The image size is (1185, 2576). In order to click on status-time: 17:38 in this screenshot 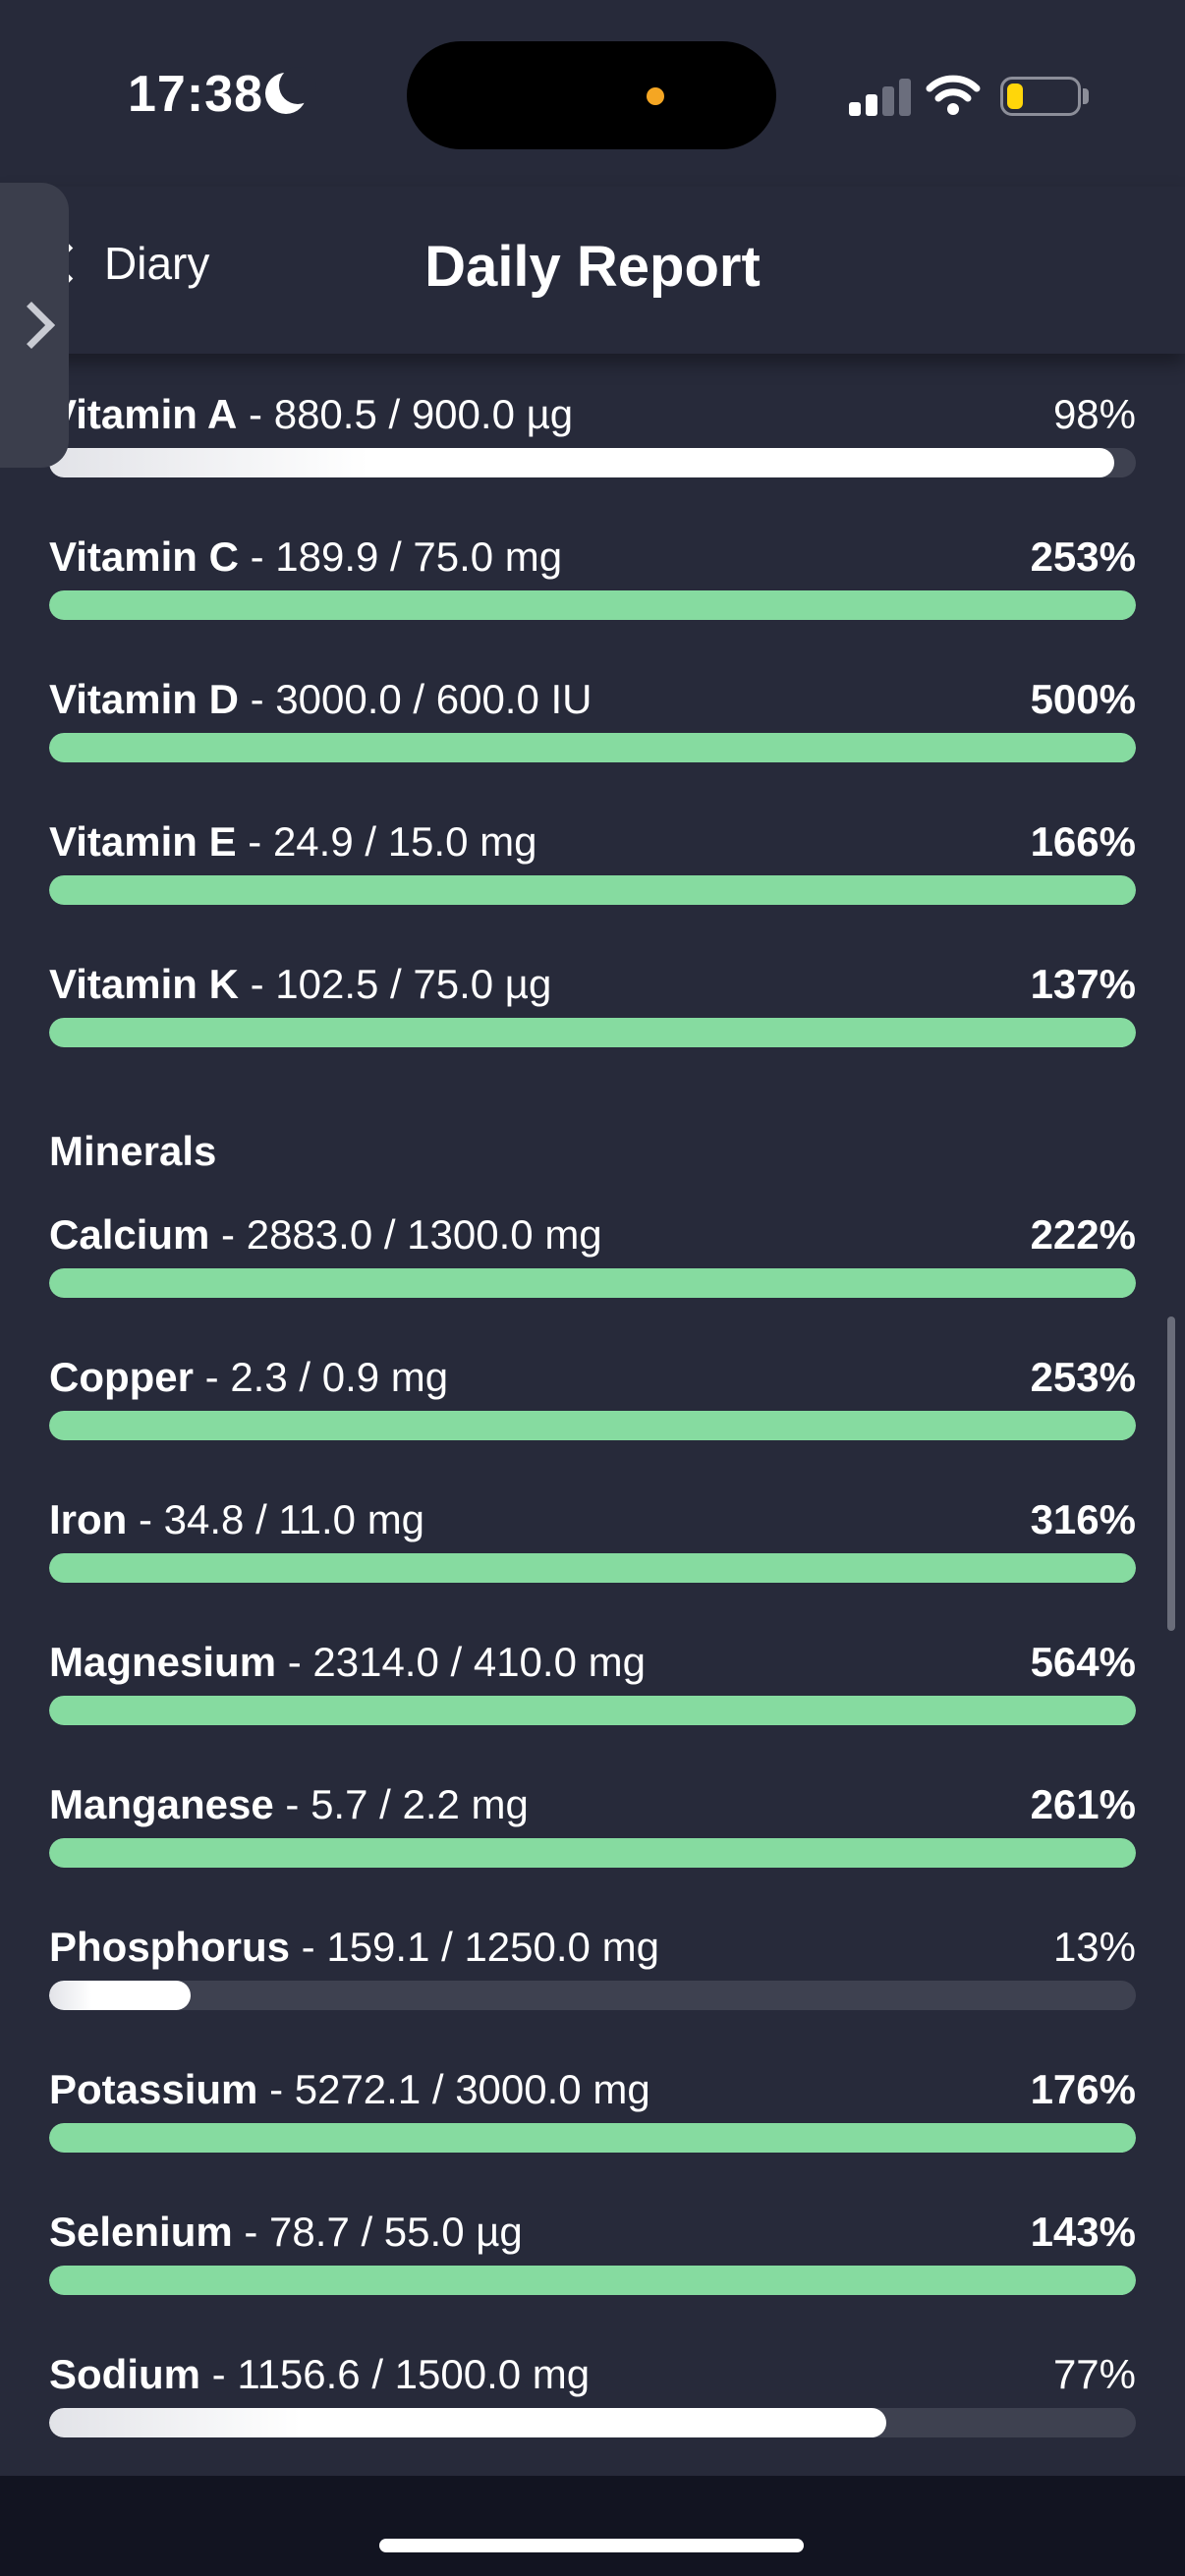, I will do `click(196, 94)`.